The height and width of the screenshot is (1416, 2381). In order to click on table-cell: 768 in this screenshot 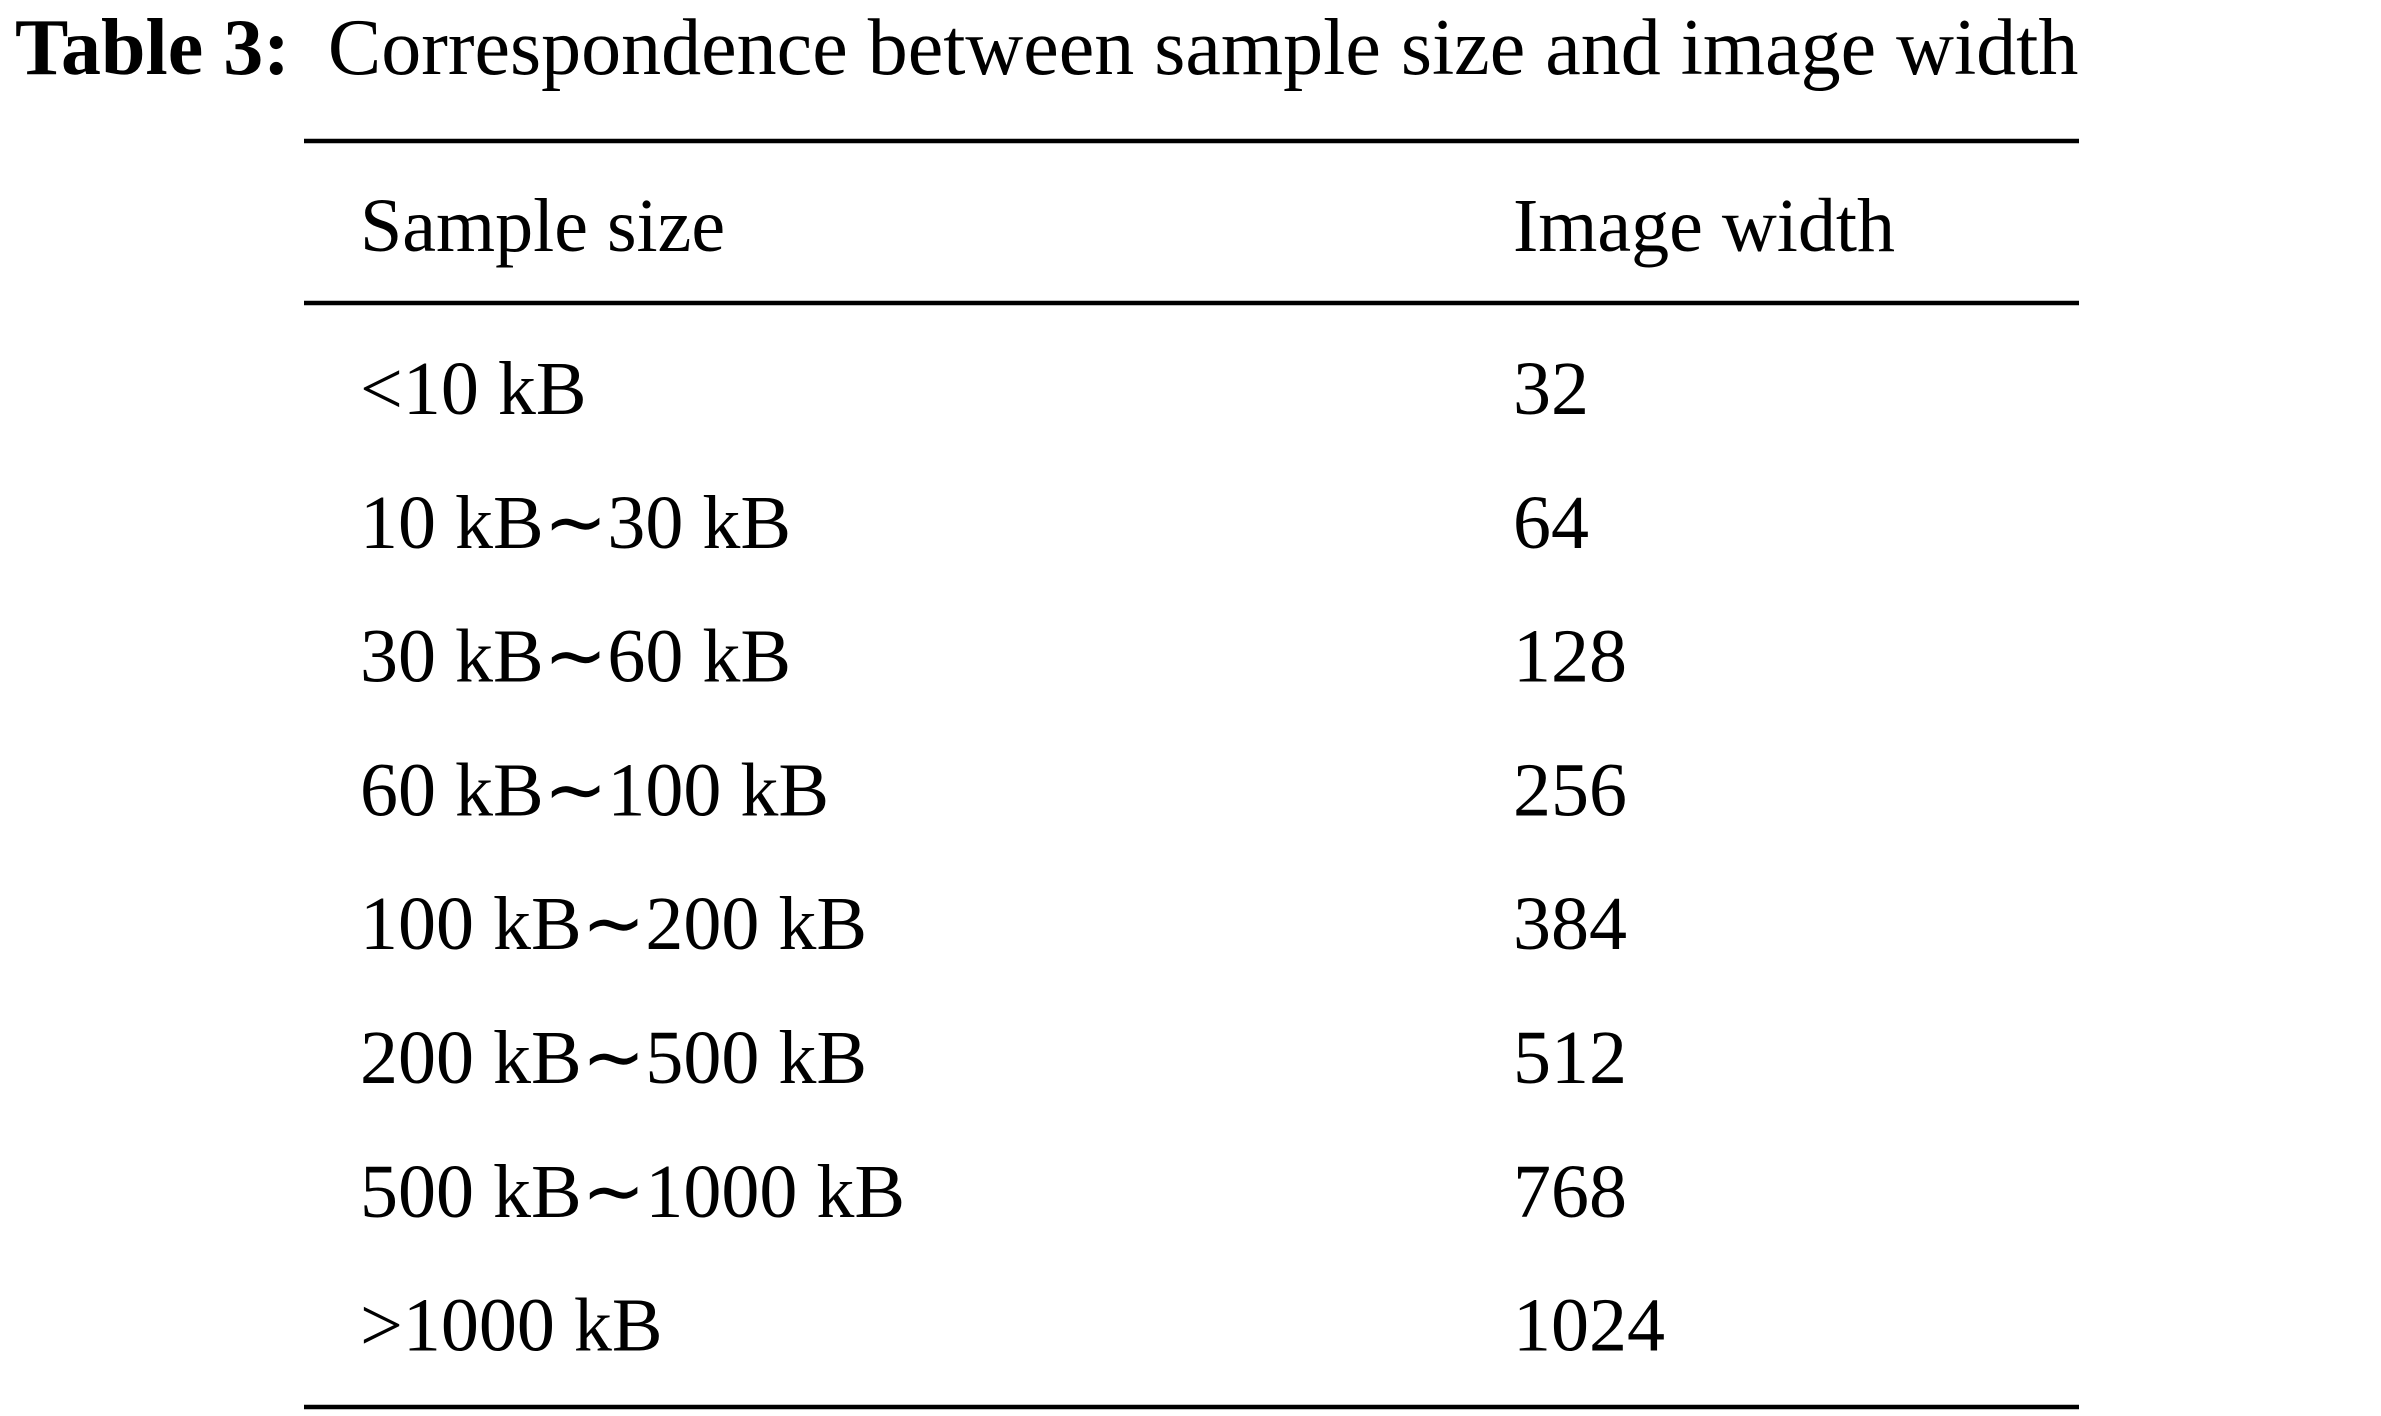, I will do `click(1570, 1192)`.